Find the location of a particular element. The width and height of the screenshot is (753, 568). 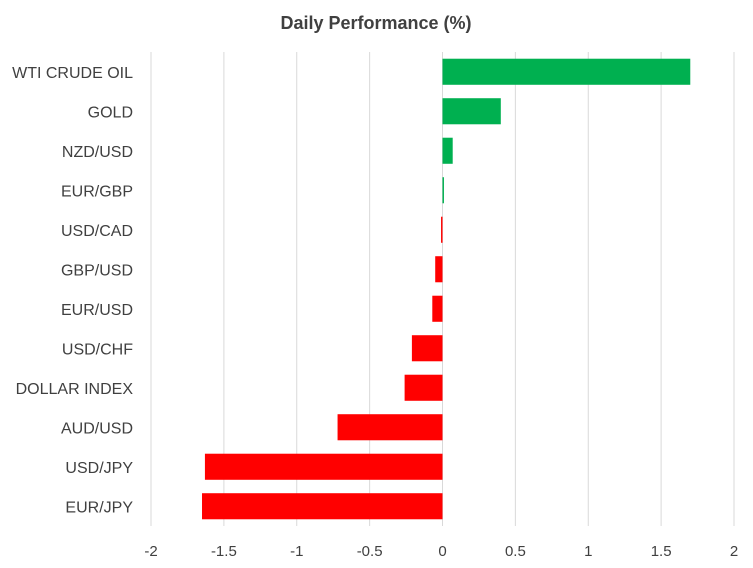

category-label: EUR/USD is located at coordinates (97, 310).